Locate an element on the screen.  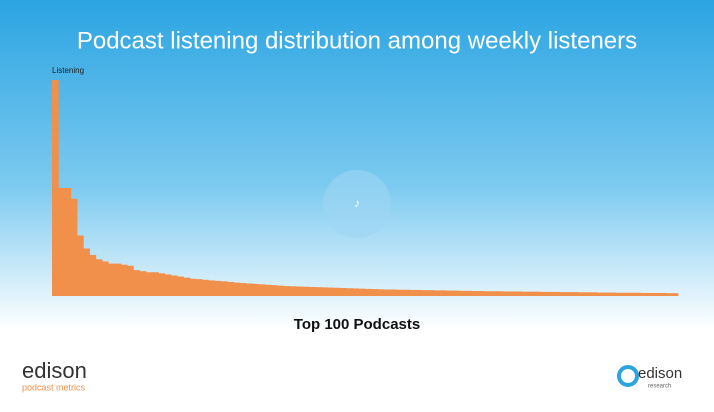
logo-left: edison is located at coordinates (54, 370).